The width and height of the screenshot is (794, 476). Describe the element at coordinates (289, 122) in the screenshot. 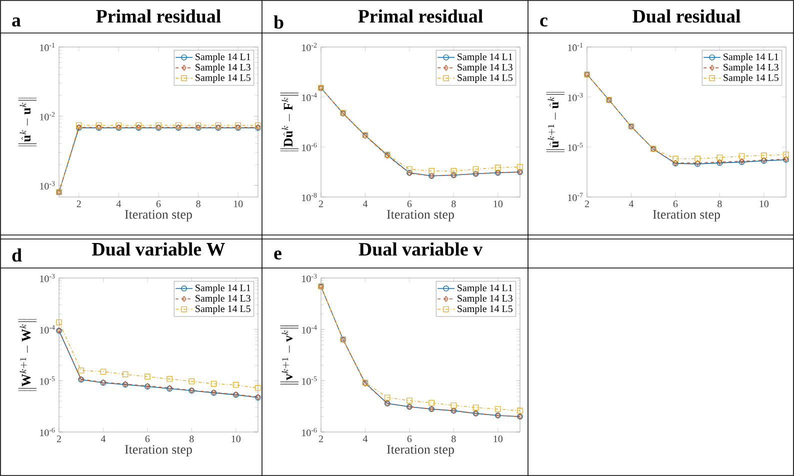

I see `y-axis-title: $\left\|\mathbf{D}\hat{\mathbf{u}}^k-\mathbf{F}^k\right\|$` at that location.